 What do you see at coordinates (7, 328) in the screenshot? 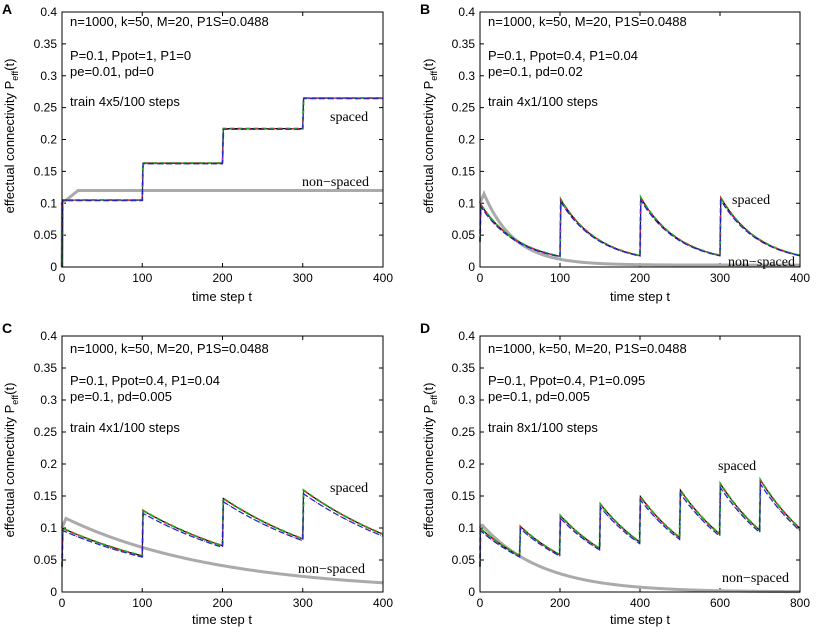
I see `panel-letter: C` at bounding box center [7, 328].